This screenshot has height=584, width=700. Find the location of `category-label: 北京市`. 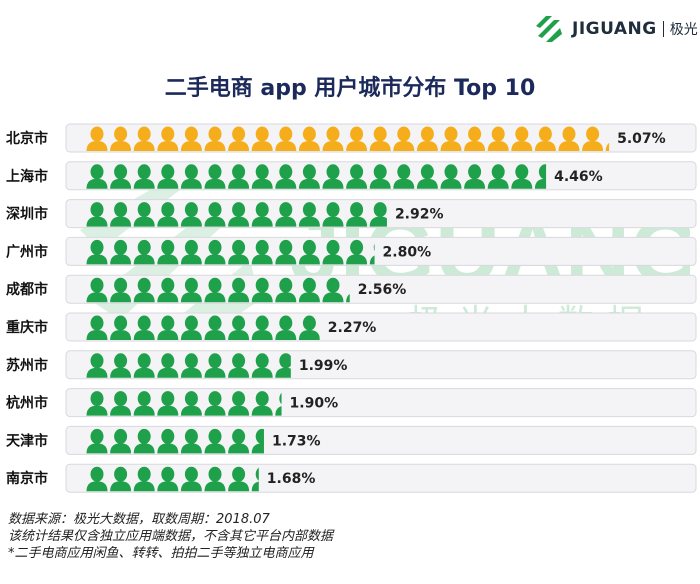

category-label: 北京市 is located at coordinates (27, 138).